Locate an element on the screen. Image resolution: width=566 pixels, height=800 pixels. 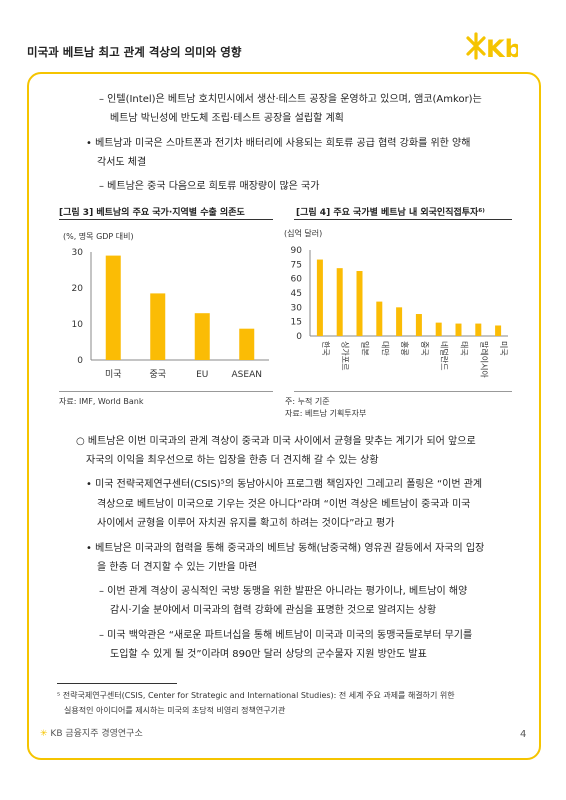
x-tick-label: 싱가포르 is located at coordinates (346, 355).